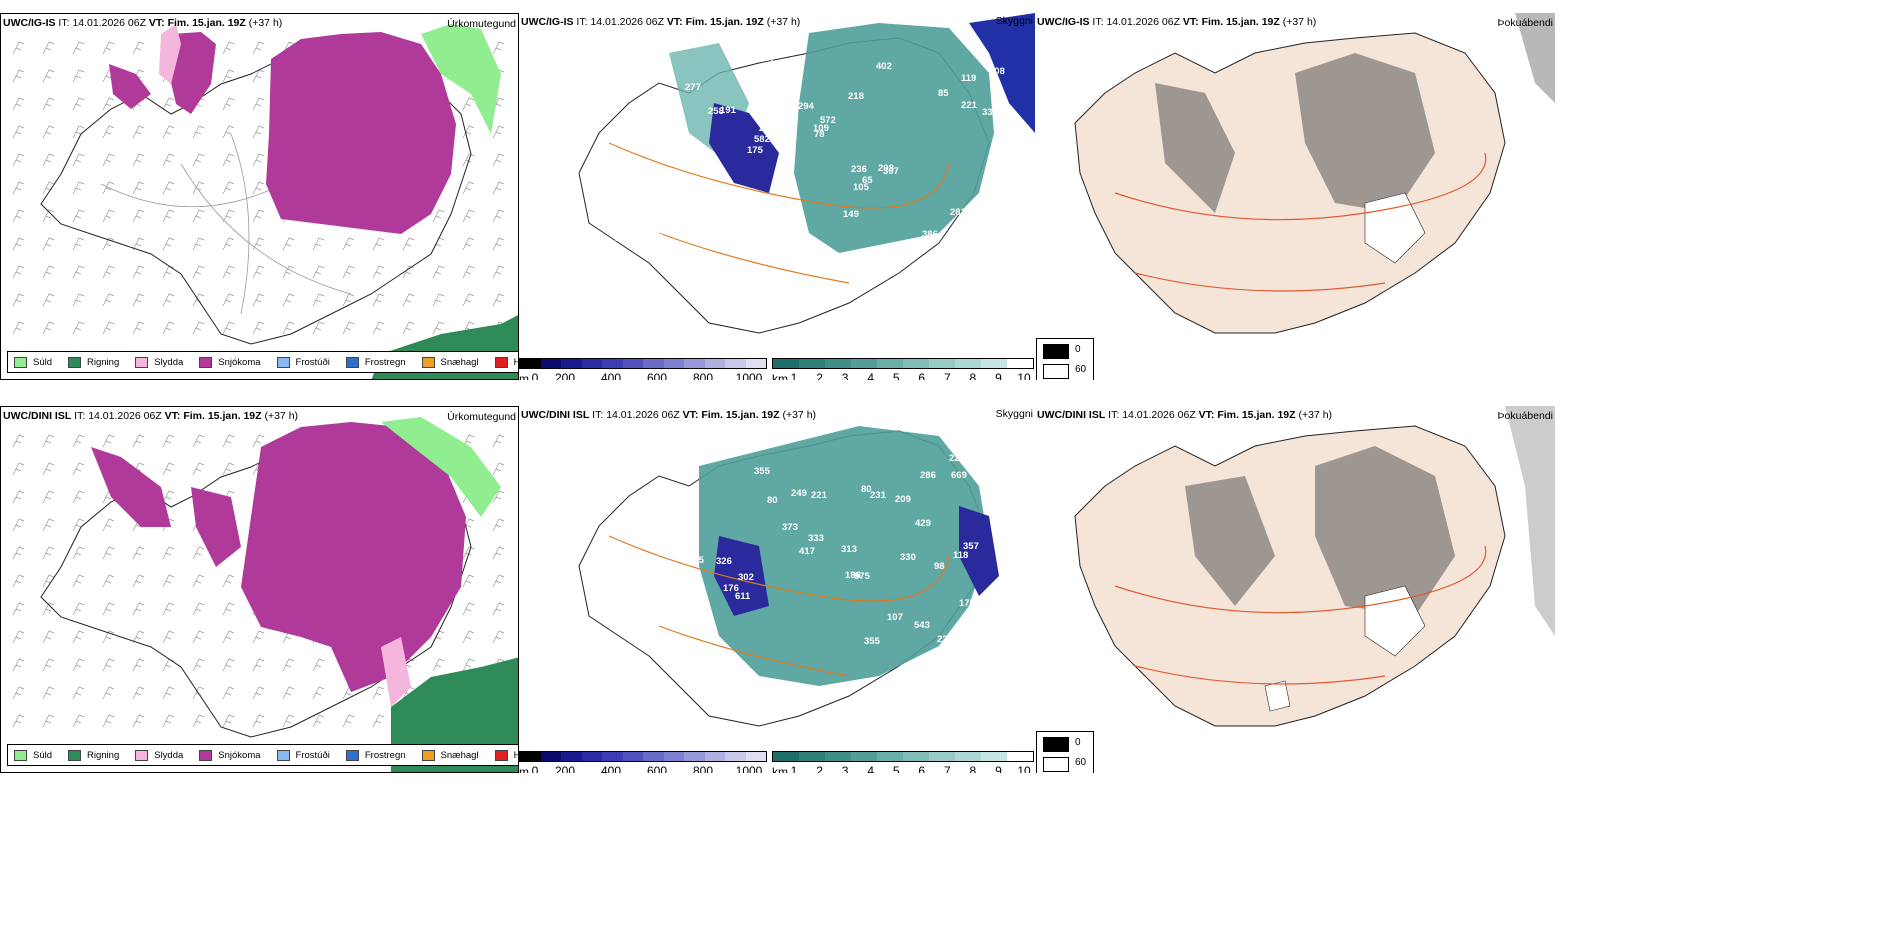  What do you see at coordinates (1002, 73) in the screenshot?
I see `visibility-m-area-ne` at bounding box center [1002, 73].